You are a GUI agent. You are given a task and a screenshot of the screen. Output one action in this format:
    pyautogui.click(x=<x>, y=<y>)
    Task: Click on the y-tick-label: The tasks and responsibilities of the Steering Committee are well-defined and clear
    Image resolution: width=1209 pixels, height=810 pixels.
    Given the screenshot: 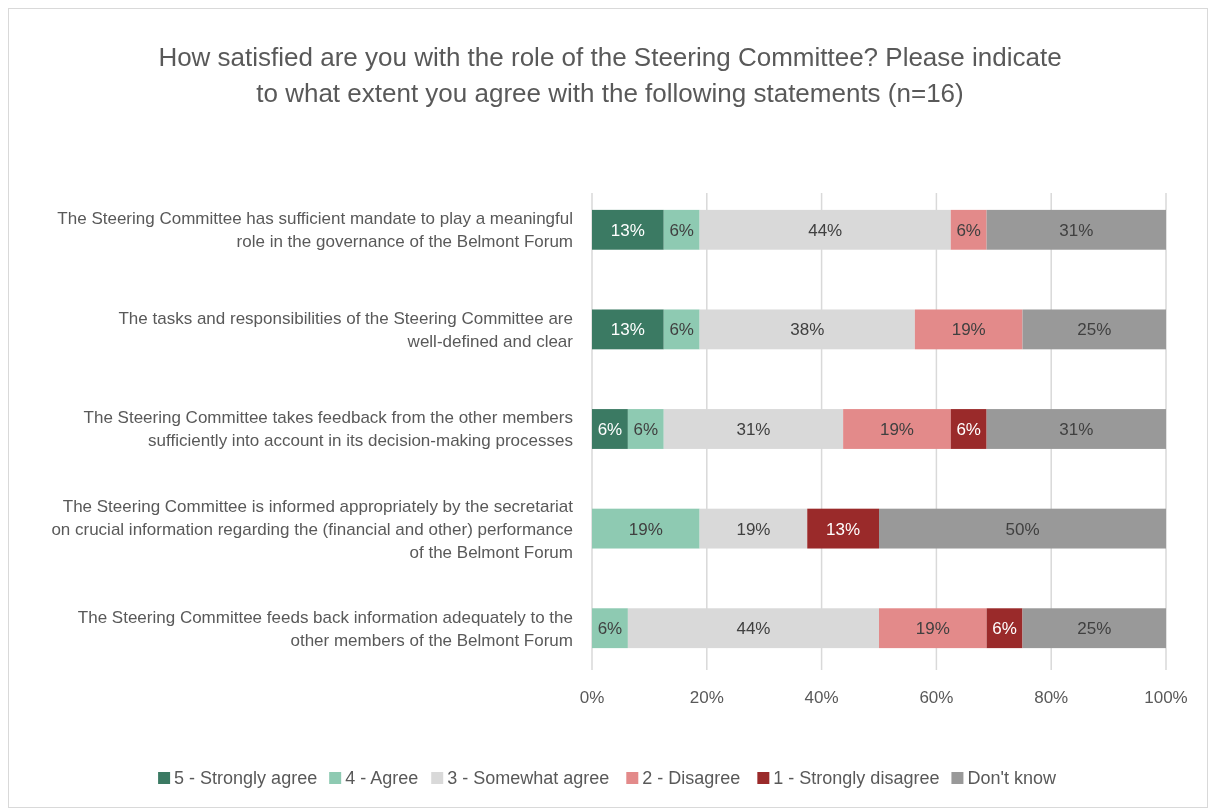 What is the action you would take?
    pyautogui.click(x=346, y=329)
    